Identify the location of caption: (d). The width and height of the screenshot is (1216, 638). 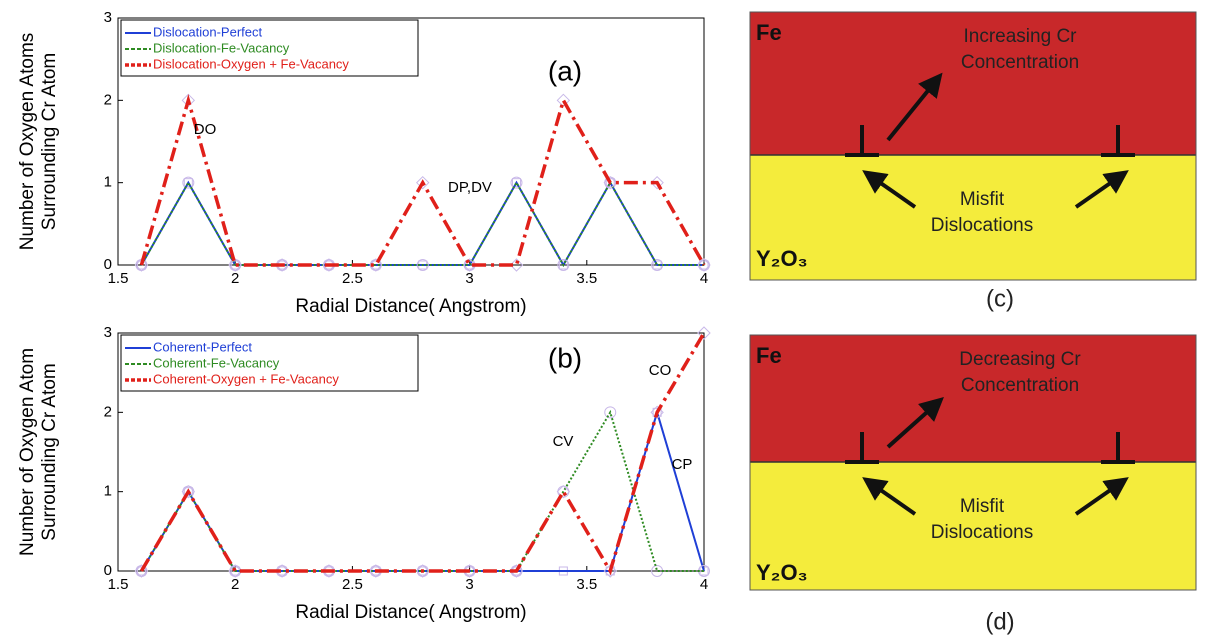
(999, 621).